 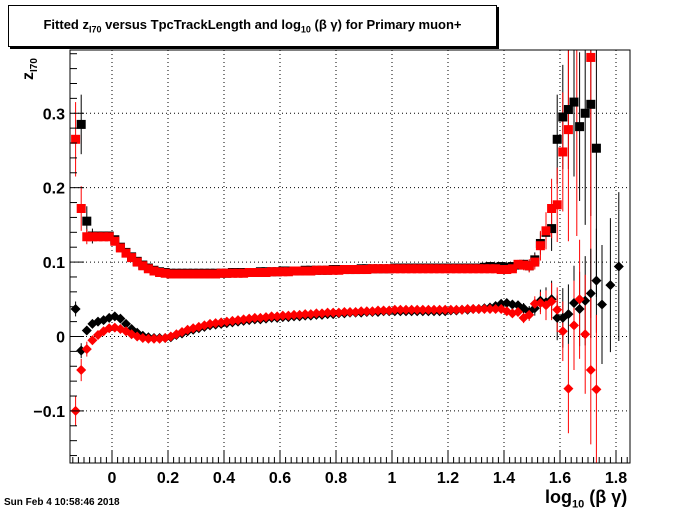 What do you see at coordinates (578, 504) in the screenshot?
I see `x-label-sub: 10` at bounding box center [578, 504].